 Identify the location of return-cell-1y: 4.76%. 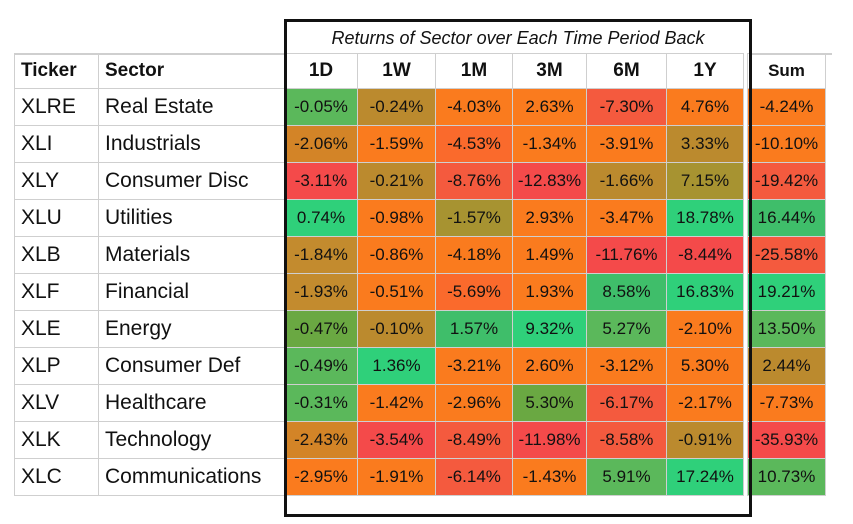
(705, 107).